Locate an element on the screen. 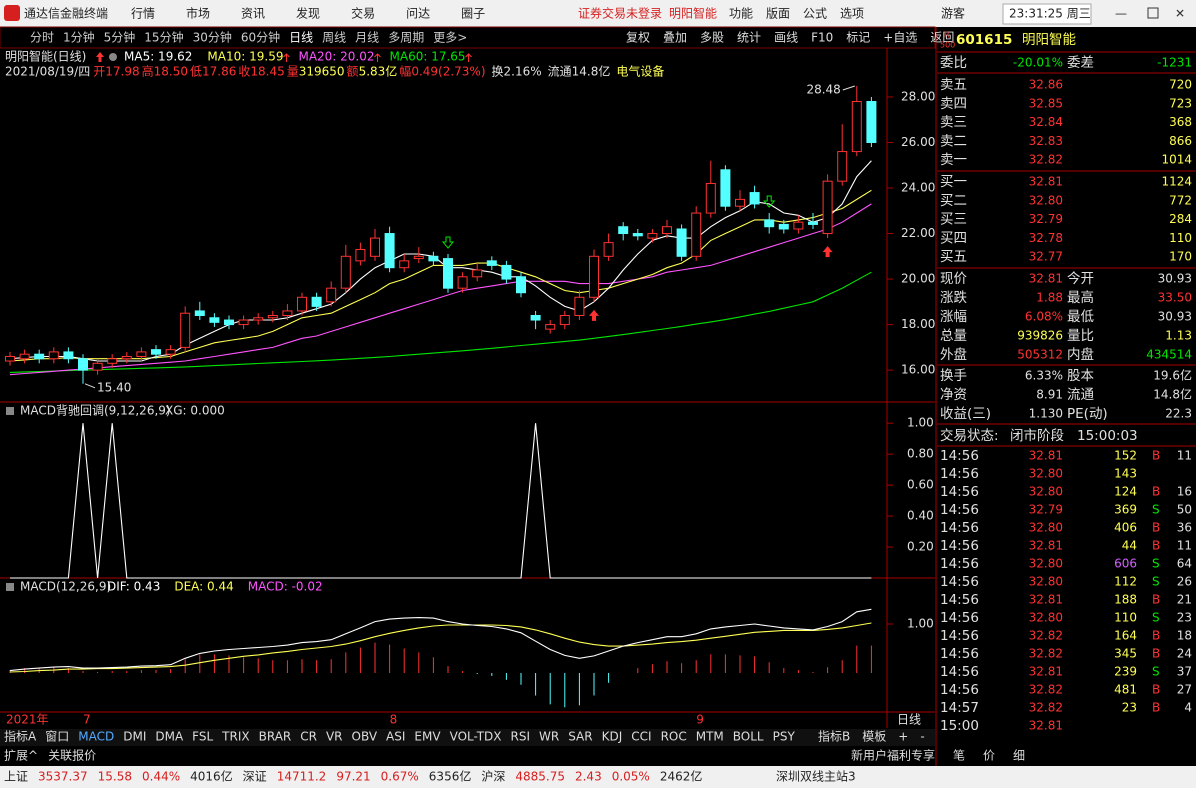 Image resolution: width=1196 pixels, height=788 pixels. trend-arrow is located at coordinates (468, 57).